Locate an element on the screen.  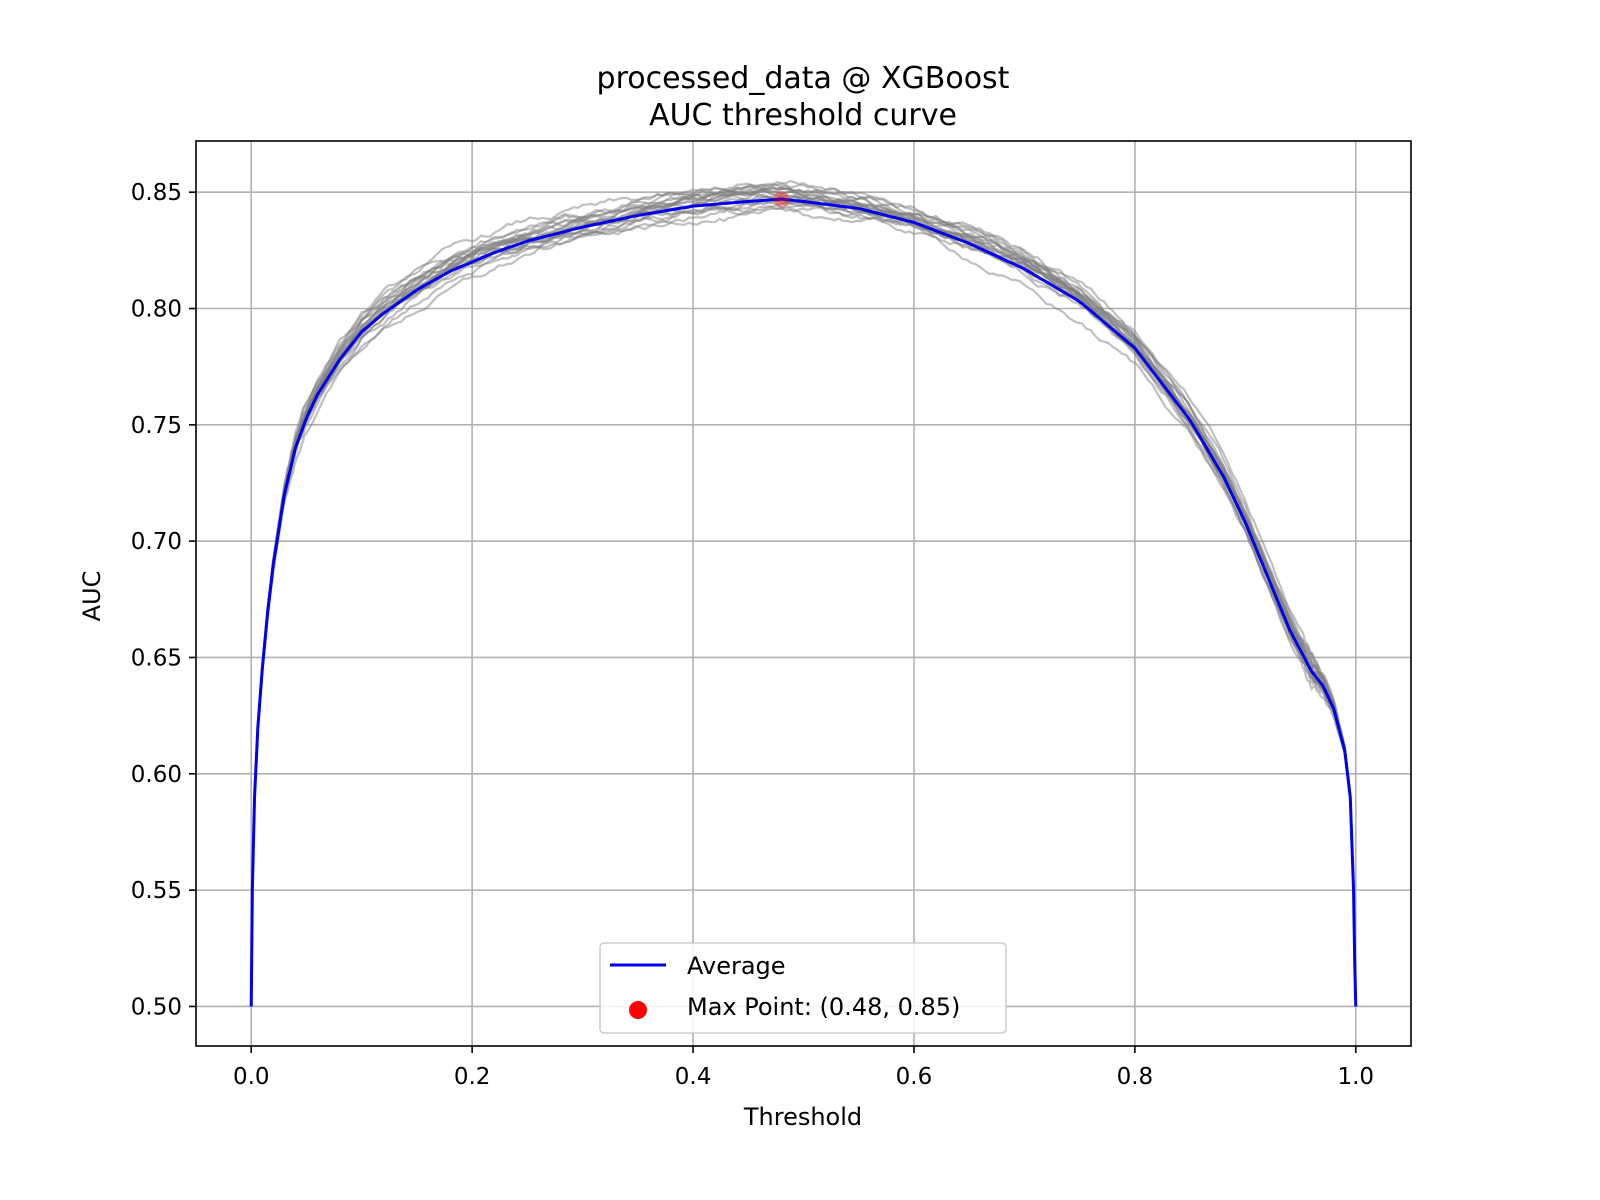
x-axis-label: Threshold is located at coordinates (802, 1117).